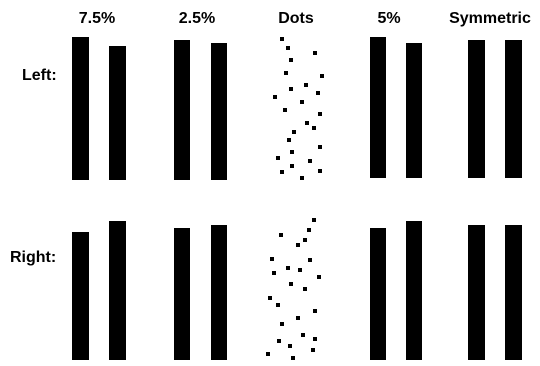  I want to click on right-5-bar-b, so click(414, 290).